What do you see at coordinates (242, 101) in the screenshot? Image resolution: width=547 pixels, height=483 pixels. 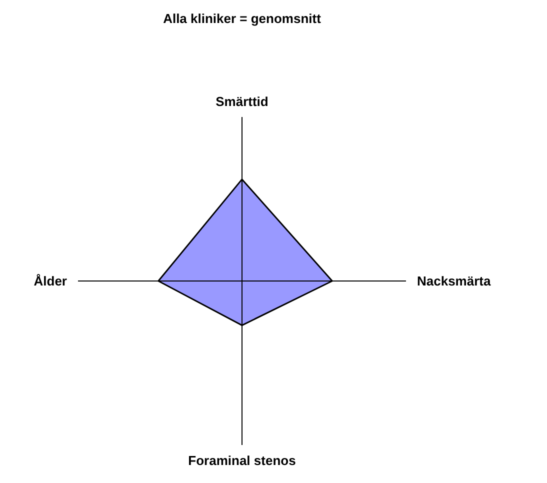 I see `spoke-label: Smärttid` at bounding box center [242, 101].